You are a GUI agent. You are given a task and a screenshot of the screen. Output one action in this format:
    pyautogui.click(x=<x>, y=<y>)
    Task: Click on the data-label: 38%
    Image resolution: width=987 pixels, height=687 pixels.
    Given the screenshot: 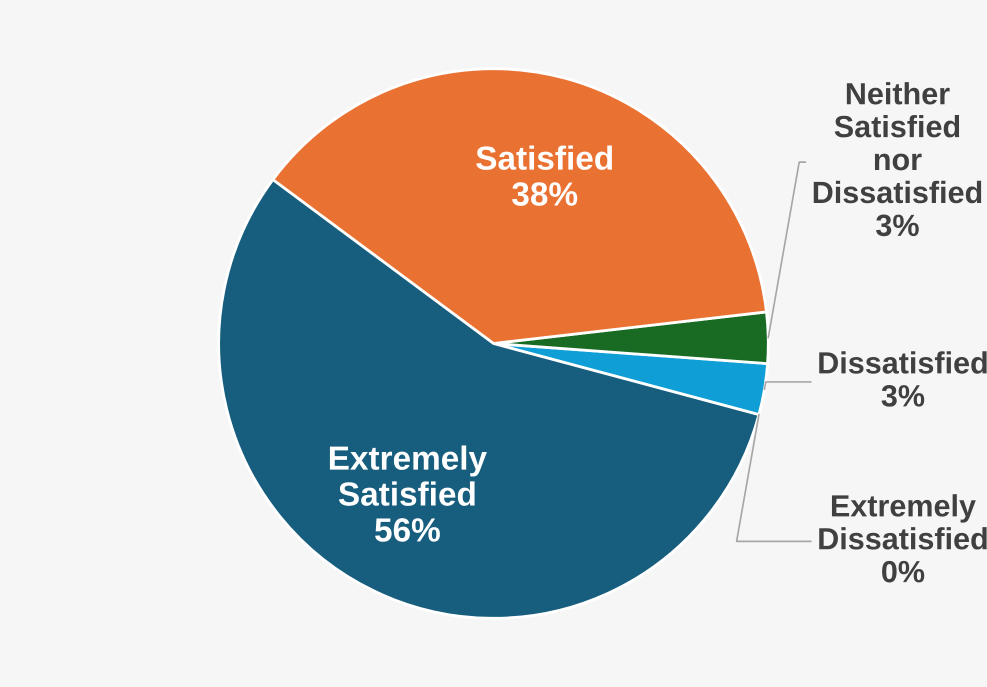 What is the action you would take?
    pyautogui.click(x=545, y=194)
    